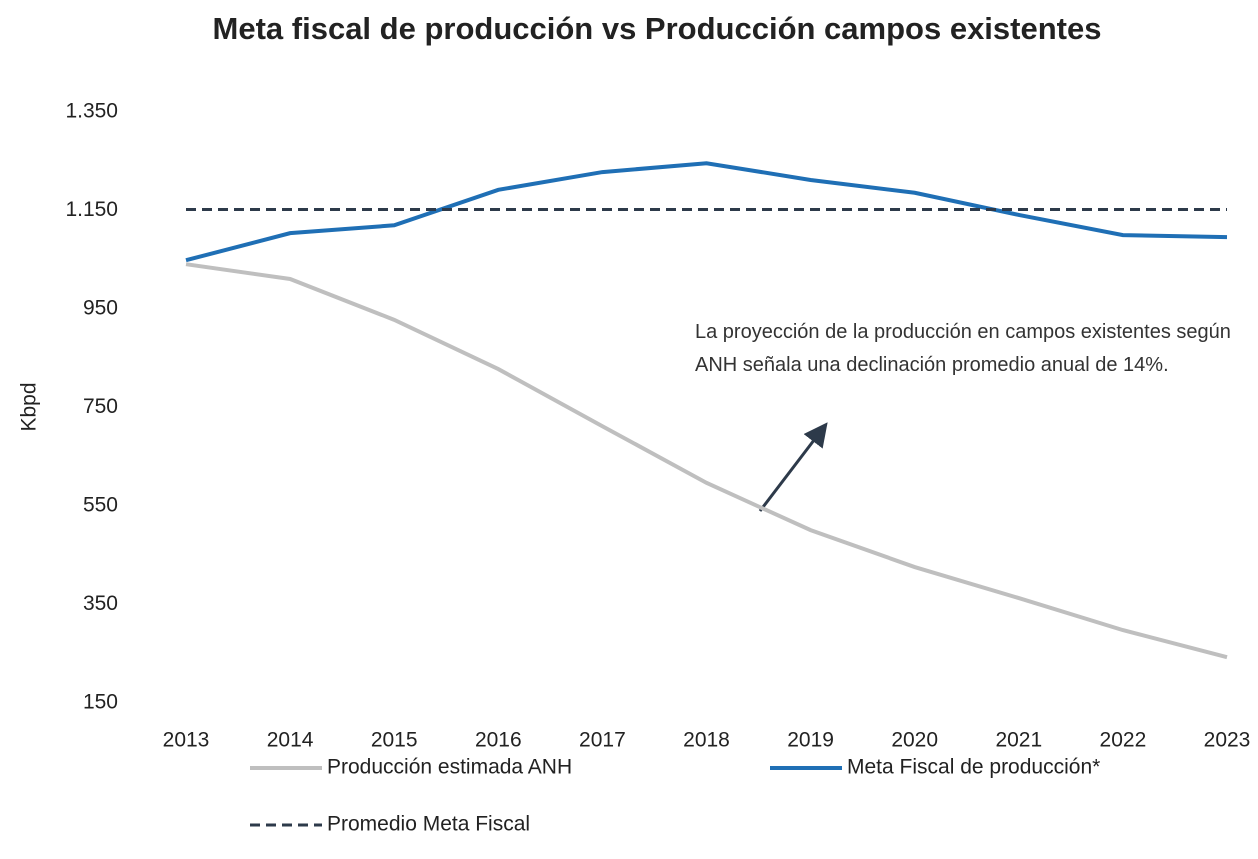 The image size is (1258, 859). I want to click on y-tick-label: 1.150, so click(91, 209).